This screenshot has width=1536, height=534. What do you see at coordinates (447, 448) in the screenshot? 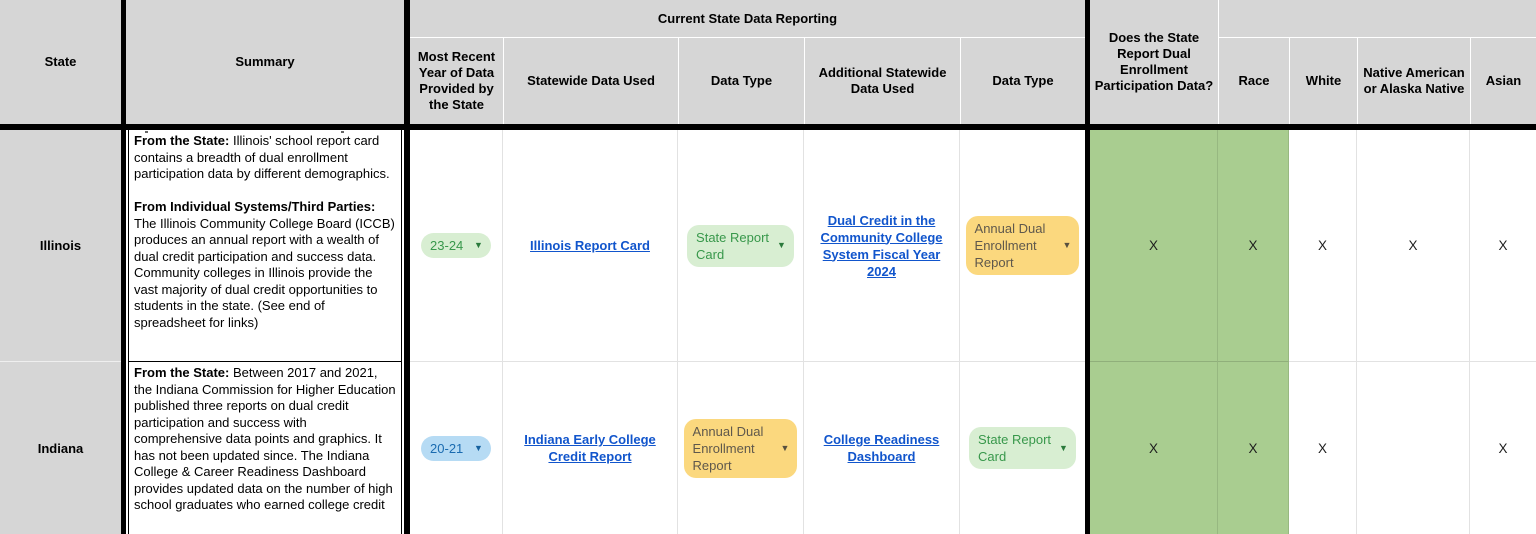
I see `chip-label: 20-21` at bounding box center [447, 448].